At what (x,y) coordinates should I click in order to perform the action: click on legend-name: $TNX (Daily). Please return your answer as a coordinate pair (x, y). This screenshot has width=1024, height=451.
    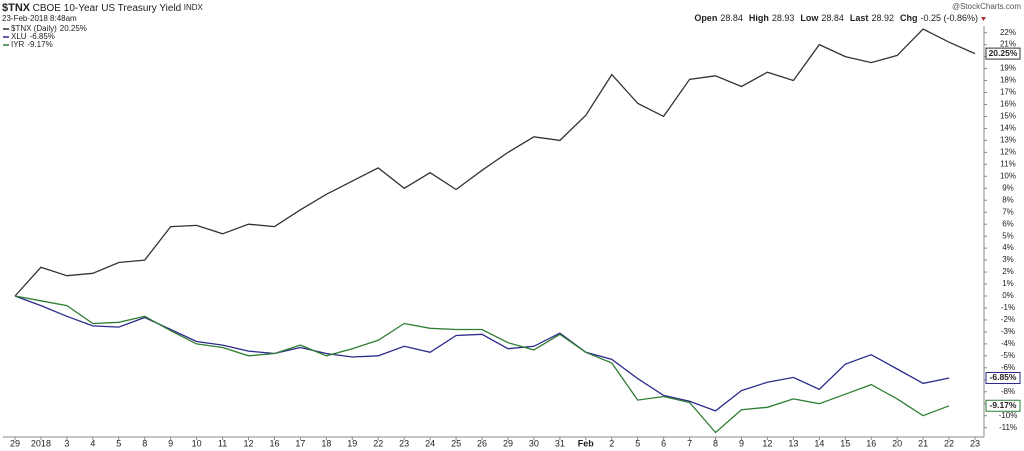
    Looking at the image, I should click on (34, 28).